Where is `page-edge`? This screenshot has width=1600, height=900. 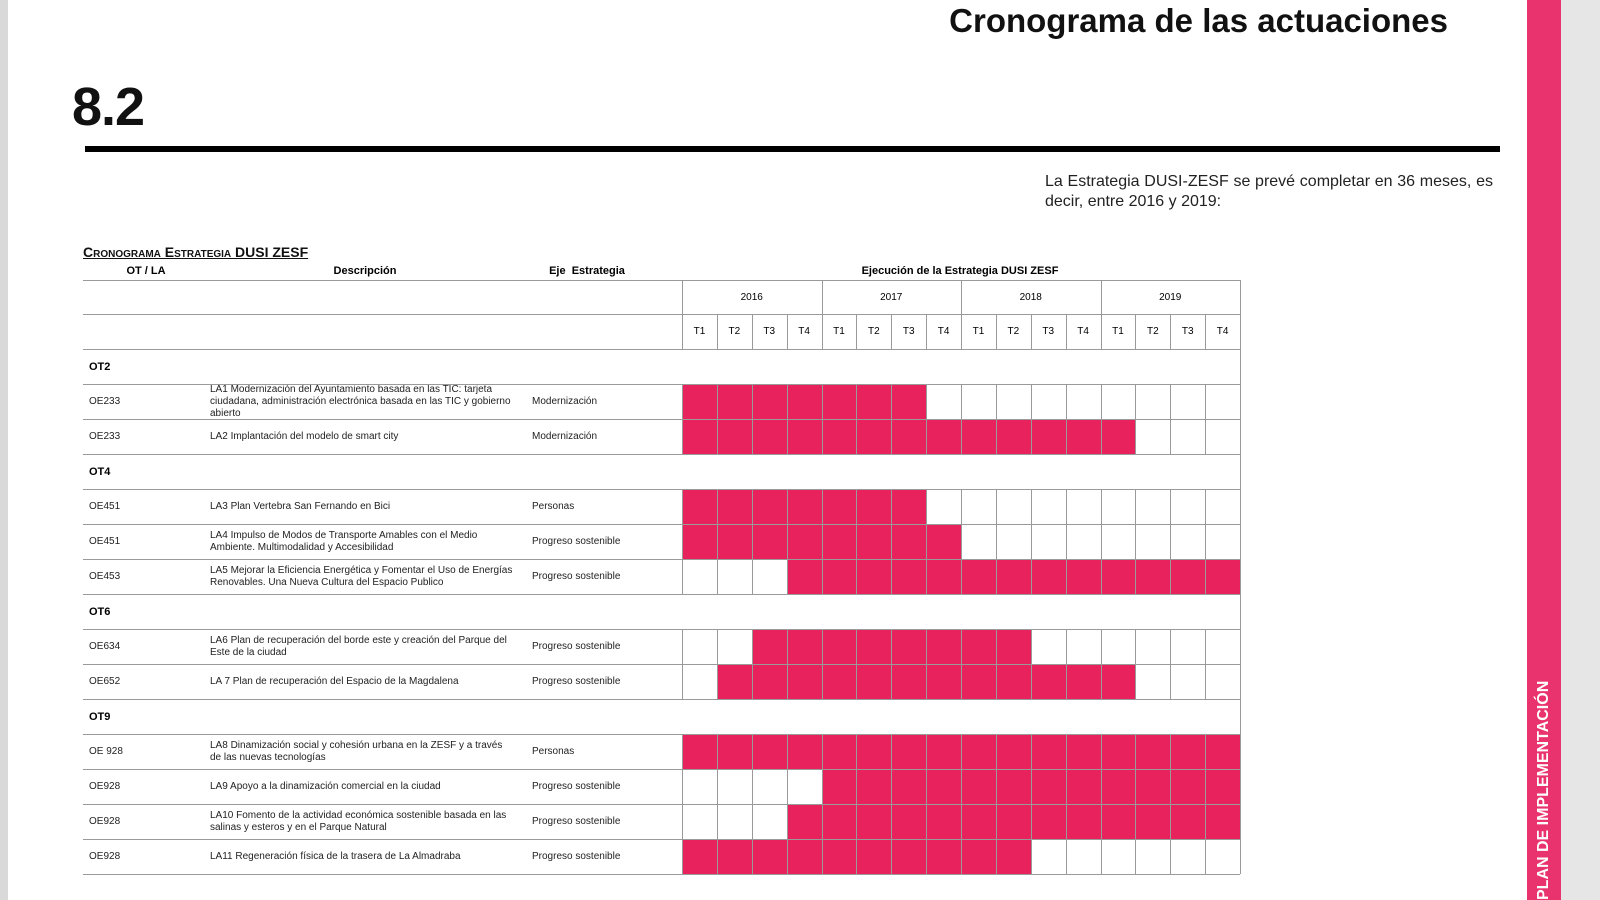
page-edge is located at coordinates (1580, 450).